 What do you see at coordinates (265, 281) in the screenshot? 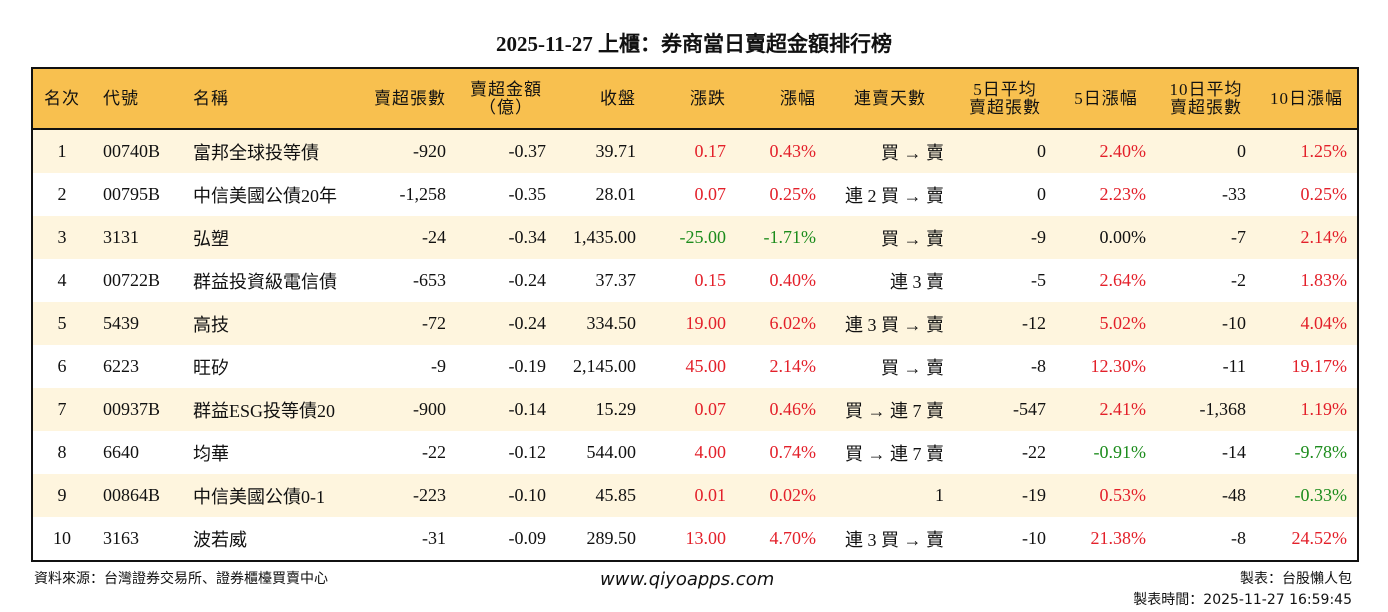
I see `table-cell: 群益投資級電信債` at bounding box center [265, 281].